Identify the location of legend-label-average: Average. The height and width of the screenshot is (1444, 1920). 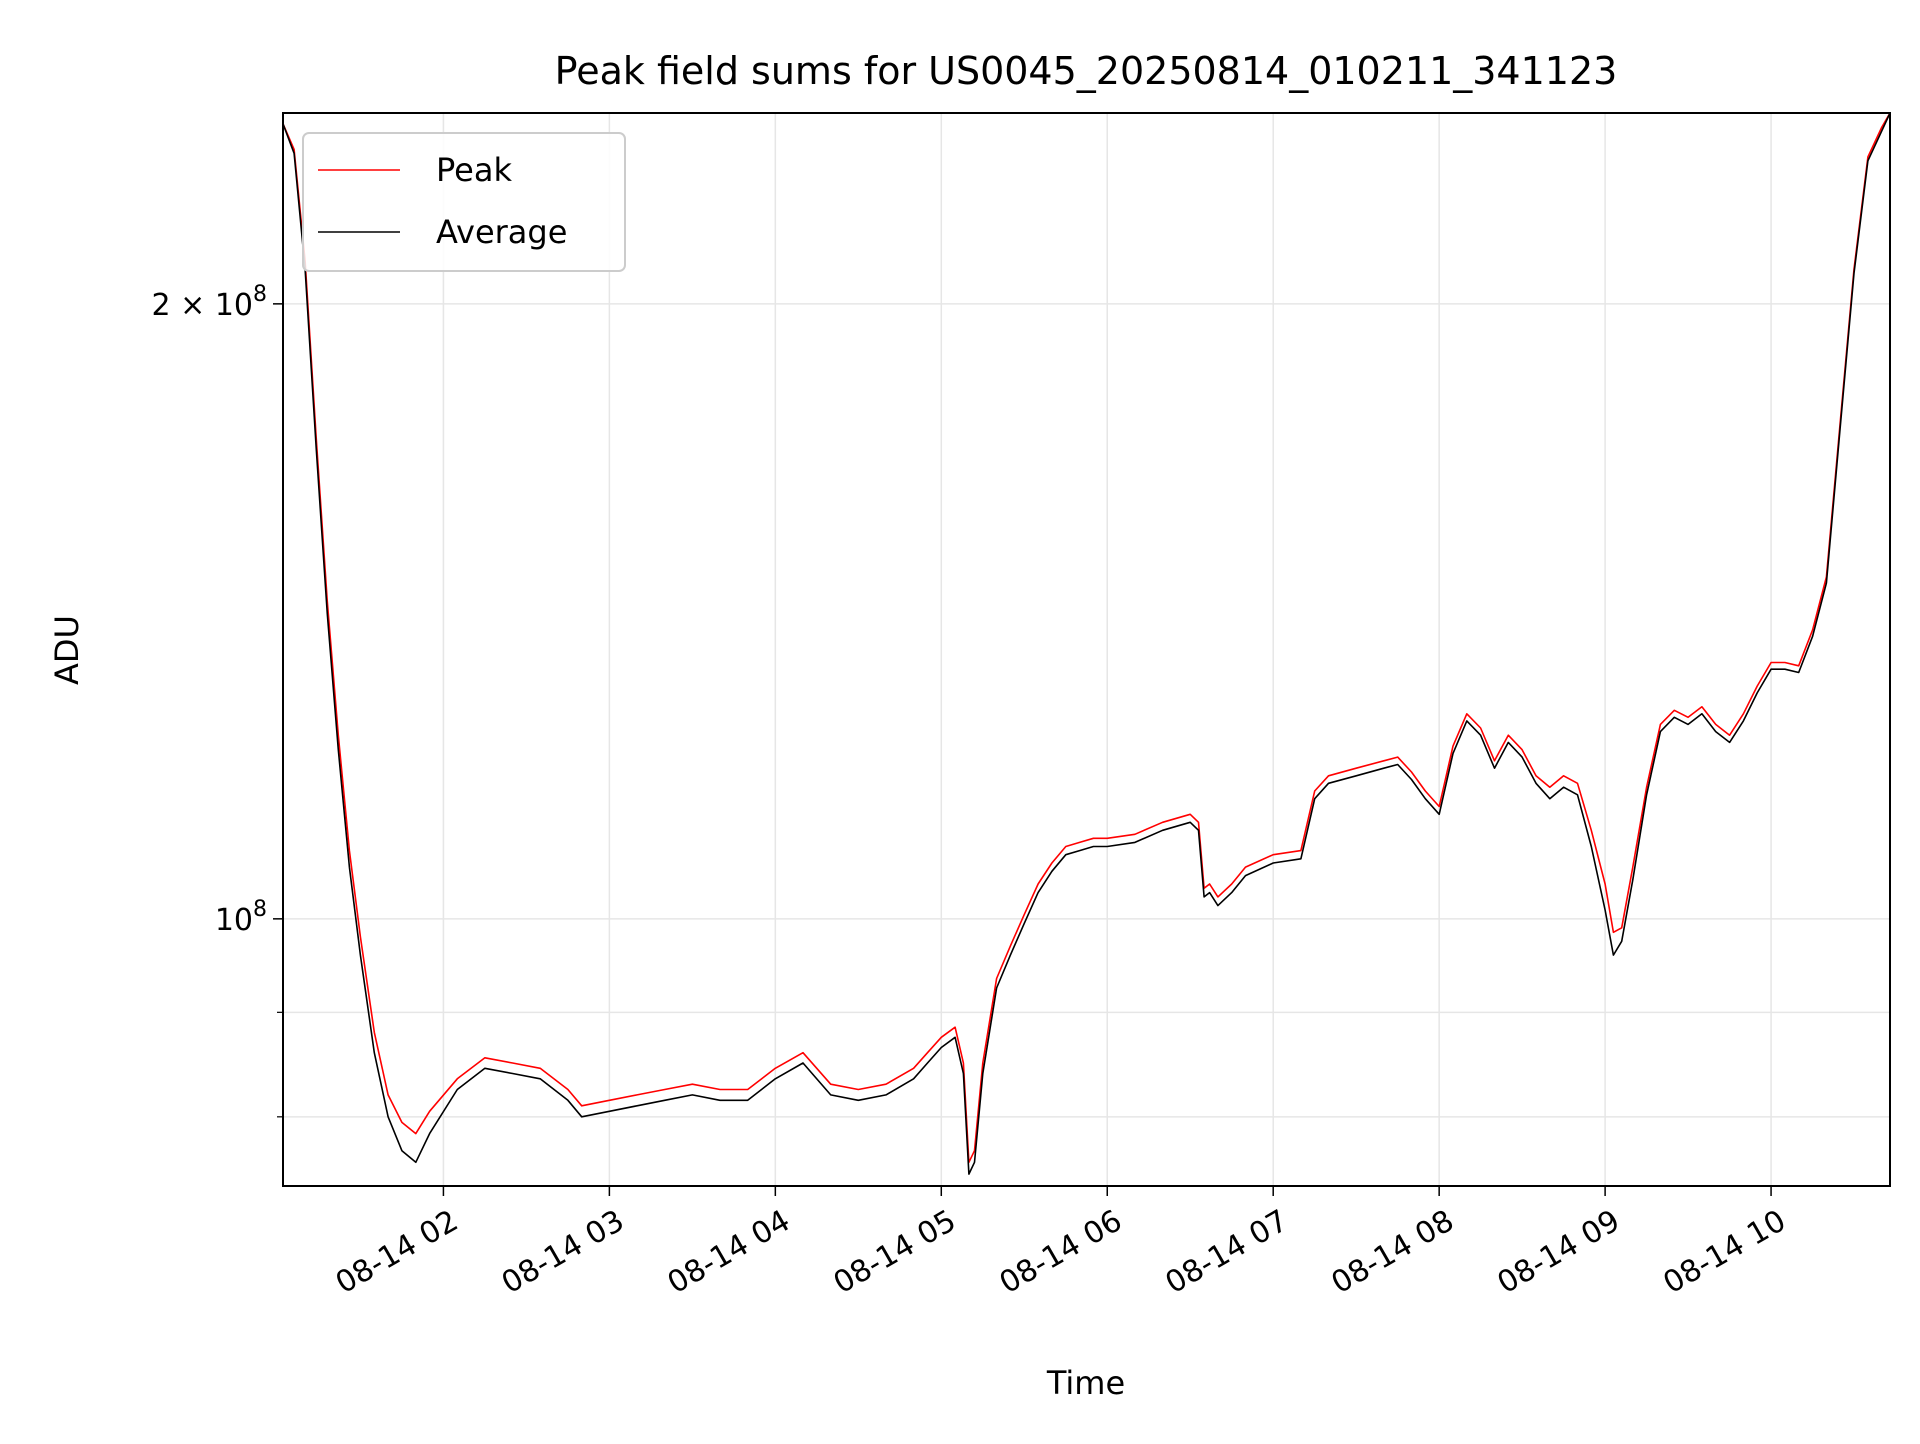
(501, 232).